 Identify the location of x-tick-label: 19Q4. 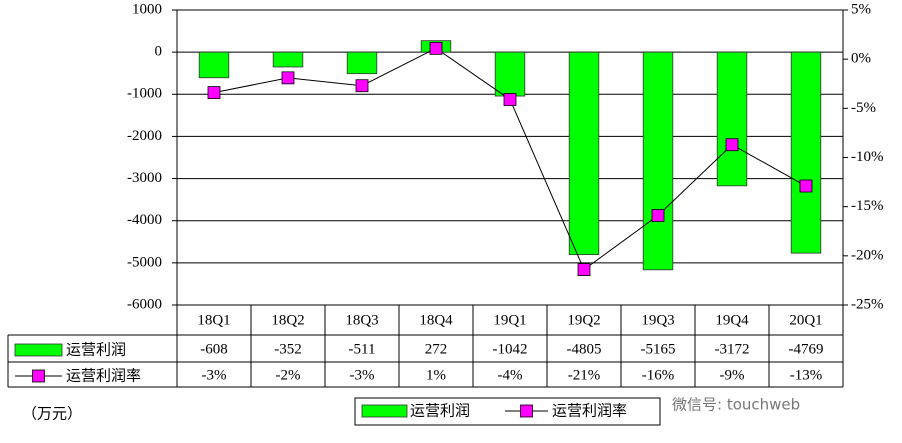
(732, 320).